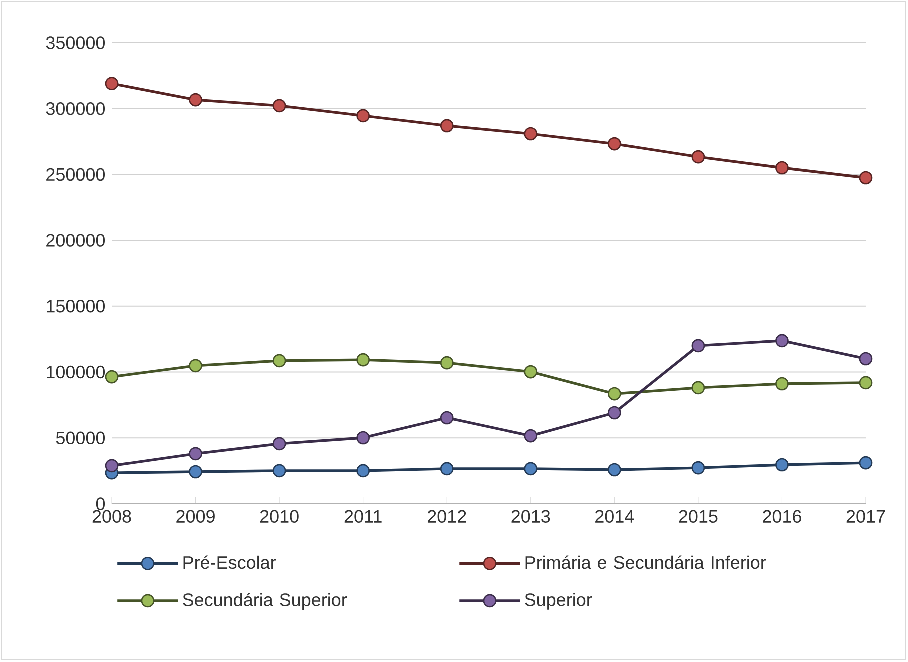 This screenshot has width=908, height=662. I want to click on y-tick-label: 200000, so click(76, 240).